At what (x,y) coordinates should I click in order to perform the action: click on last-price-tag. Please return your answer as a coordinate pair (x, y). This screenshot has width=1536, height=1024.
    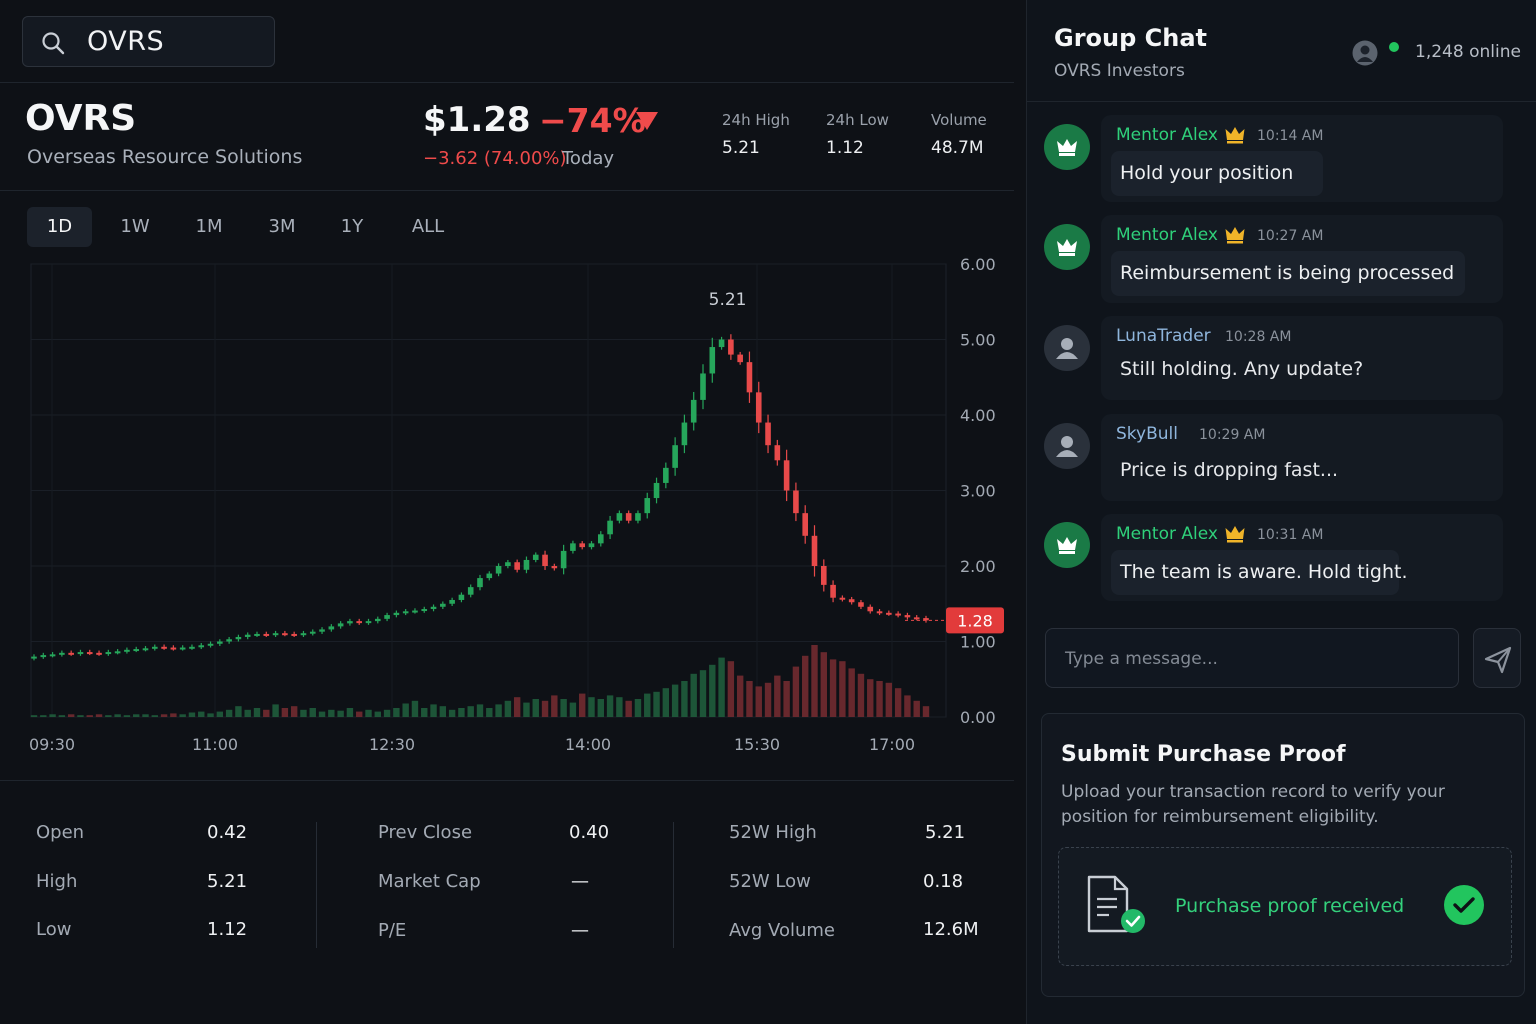
    Looking at the image, I should click on (975, 620).